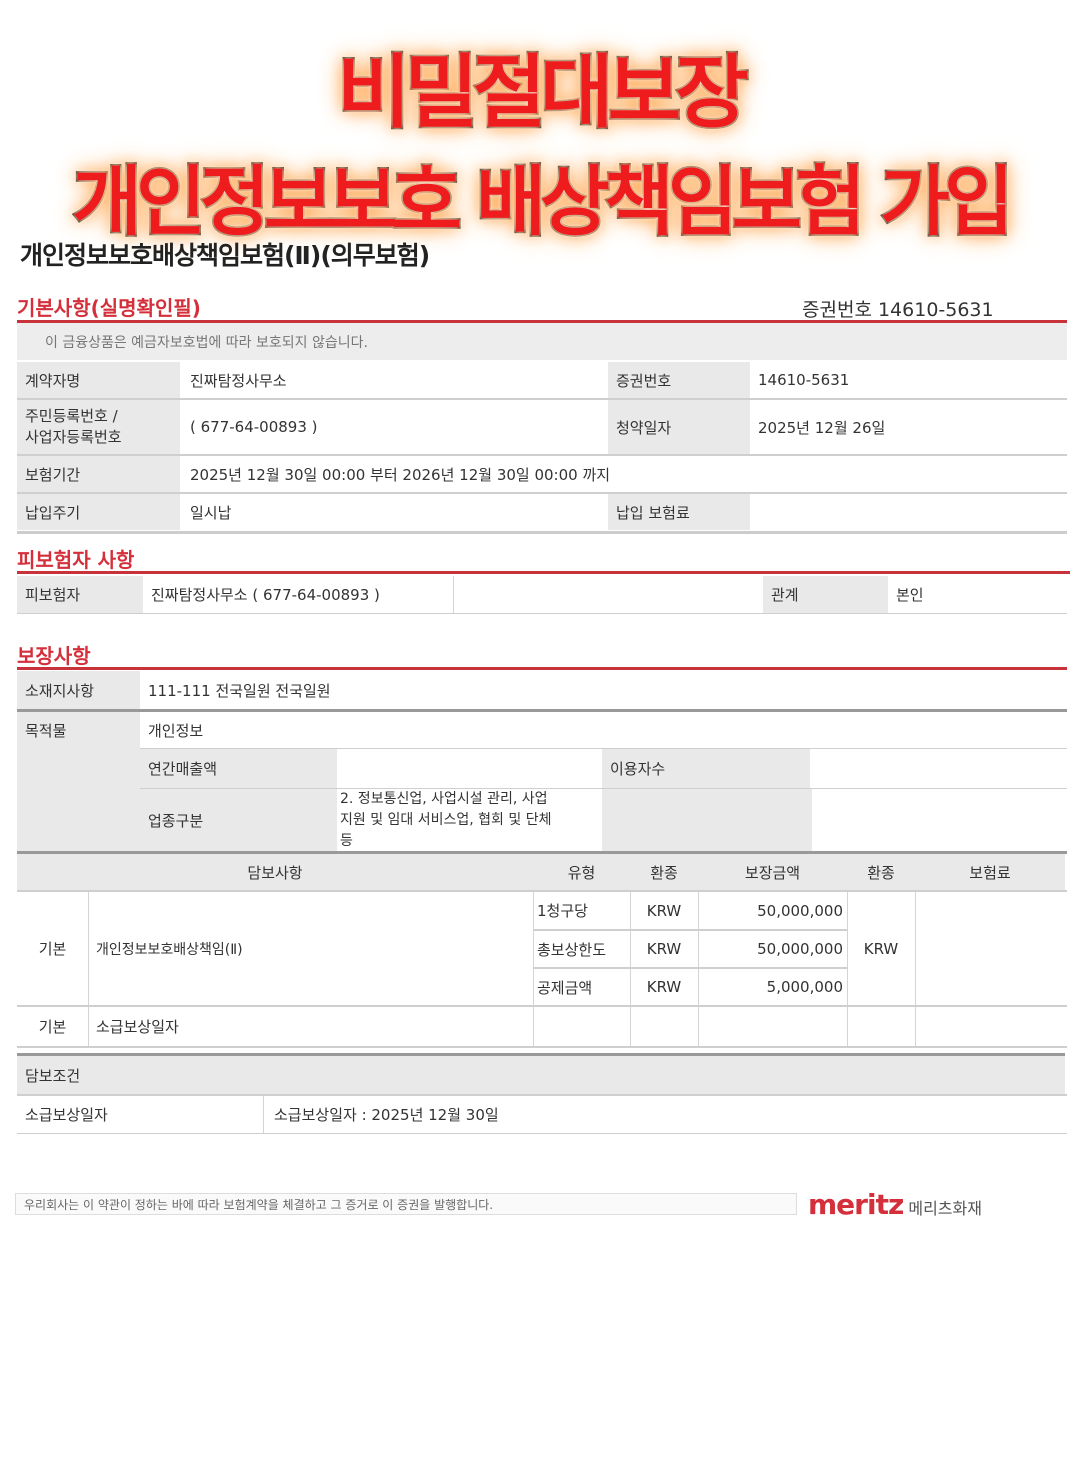 Image resolution: width=1080 pixels, height=1465 pixels. Describe the element at coordinates (346, 841) in the screenshot. I see `industry-text: 등` at that location.